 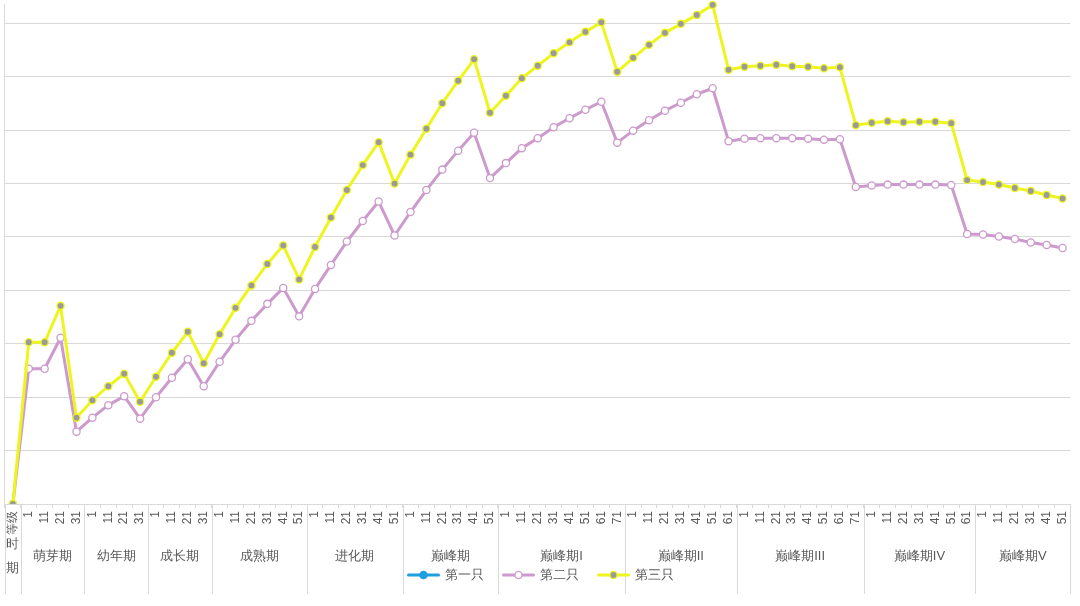 What do you see at coordinates (116, 555) in the screenshot?
I see `text: 幼年期` at bounding box center [116, 555].